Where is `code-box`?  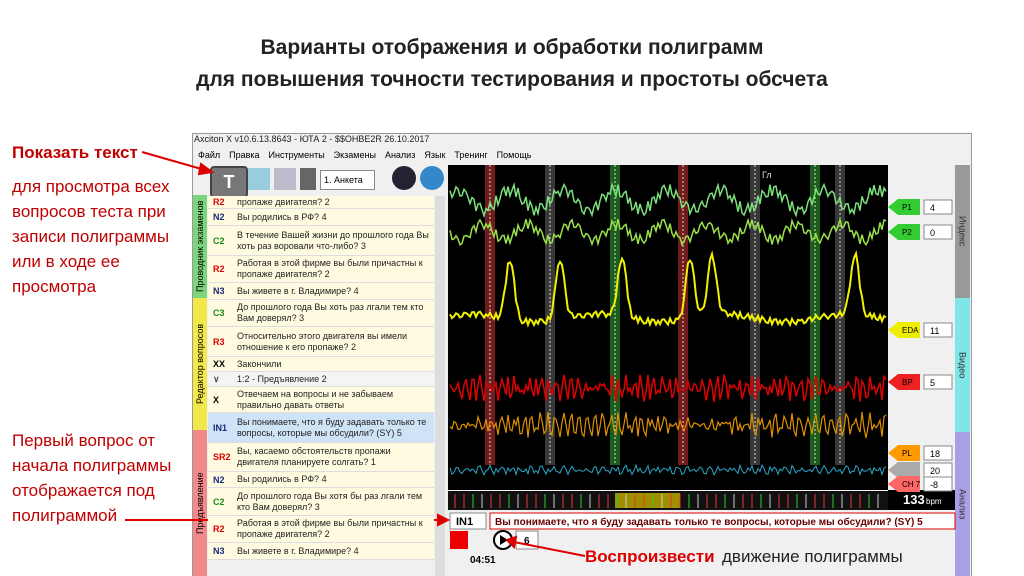
code-box is located at coordinates (468, 521).